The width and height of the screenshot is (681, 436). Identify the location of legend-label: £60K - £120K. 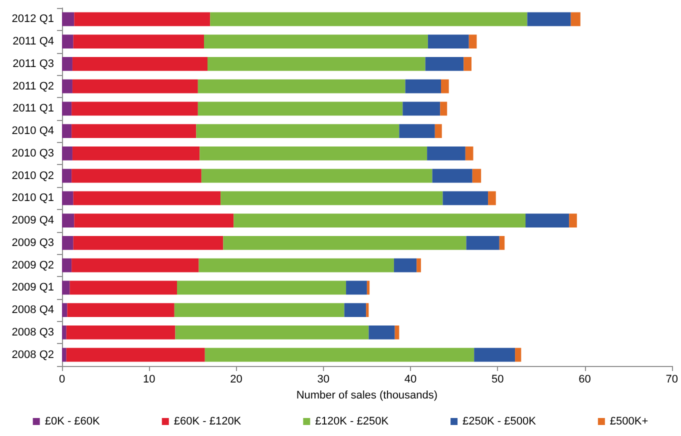
(208, 422).